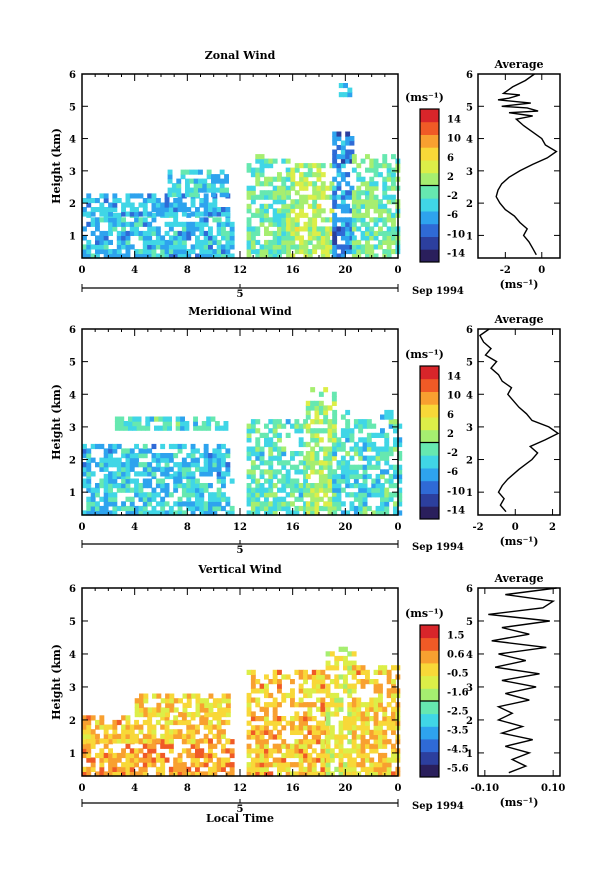  What do you see at coordinates (450, 415) in the screenshot?
I see `colorbar-tick-label: 6` at bounding box center [450, 415].